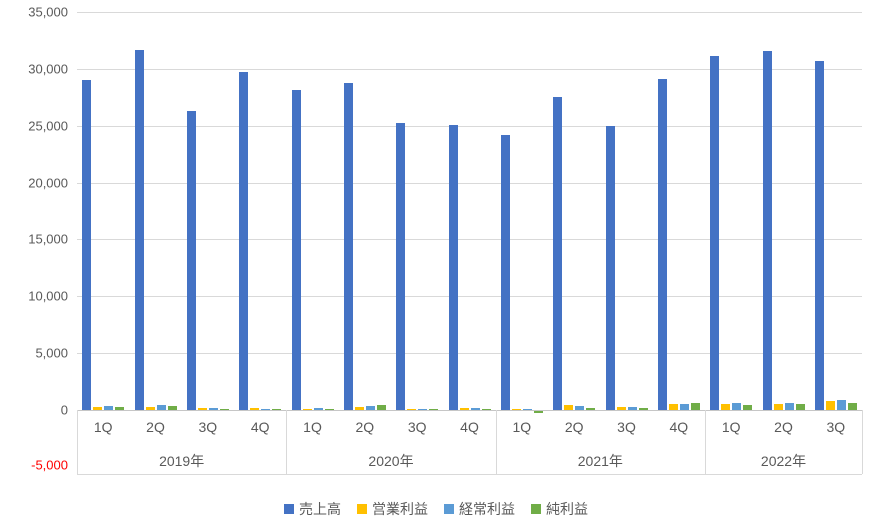 This screenshot has width=872, height=527. I want to click on y-axis-tick-label: 10,000, so click(48, 296).